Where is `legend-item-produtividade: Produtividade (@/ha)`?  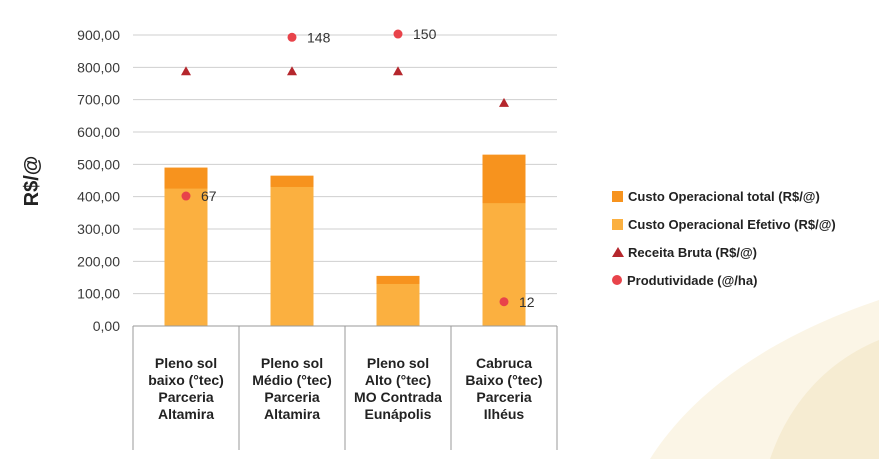 legend-item-produtividade: Produtividade (@/ha) is located at coordinates (724, 280).